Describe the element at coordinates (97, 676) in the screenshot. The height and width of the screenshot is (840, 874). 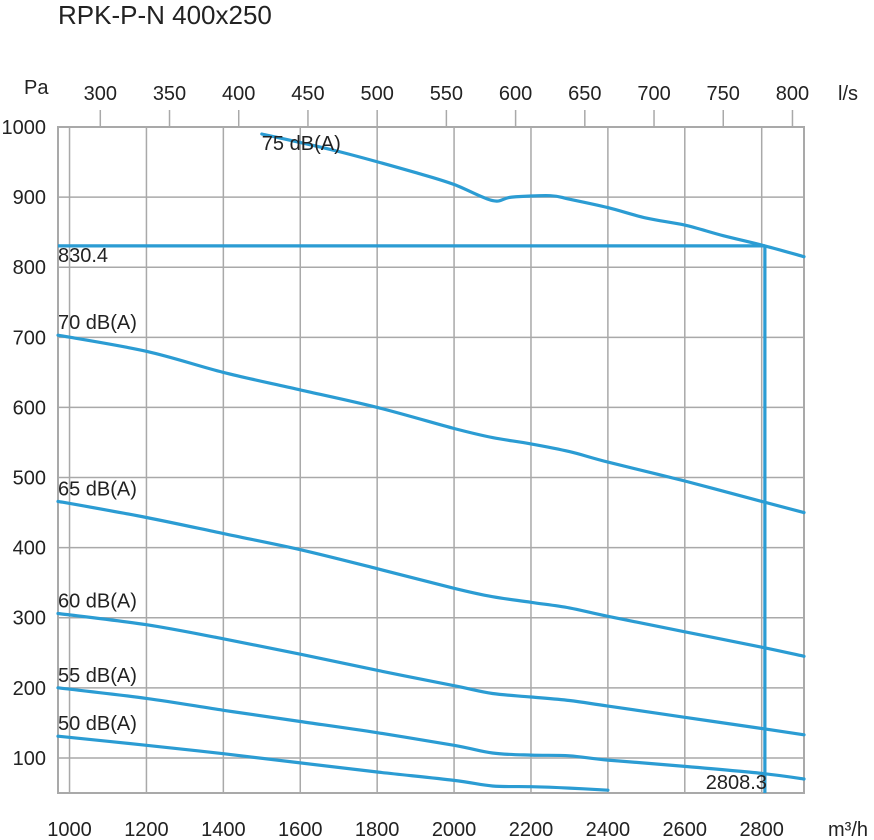
I see `series-label-55dba: 55 dB(A)` at that location.